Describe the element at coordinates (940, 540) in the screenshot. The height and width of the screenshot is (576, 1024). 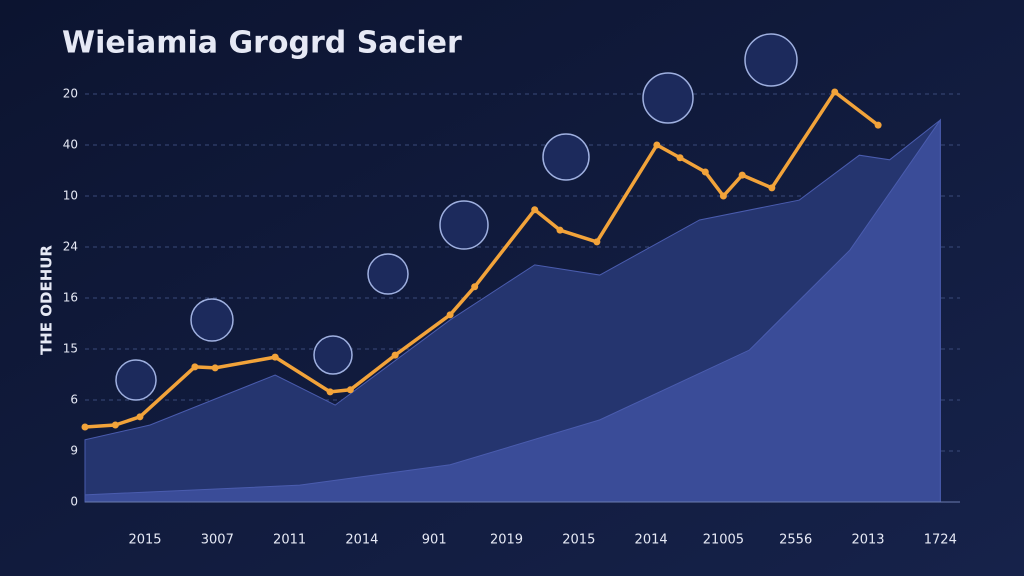
I see `x-tick-label: 1724` at that location.